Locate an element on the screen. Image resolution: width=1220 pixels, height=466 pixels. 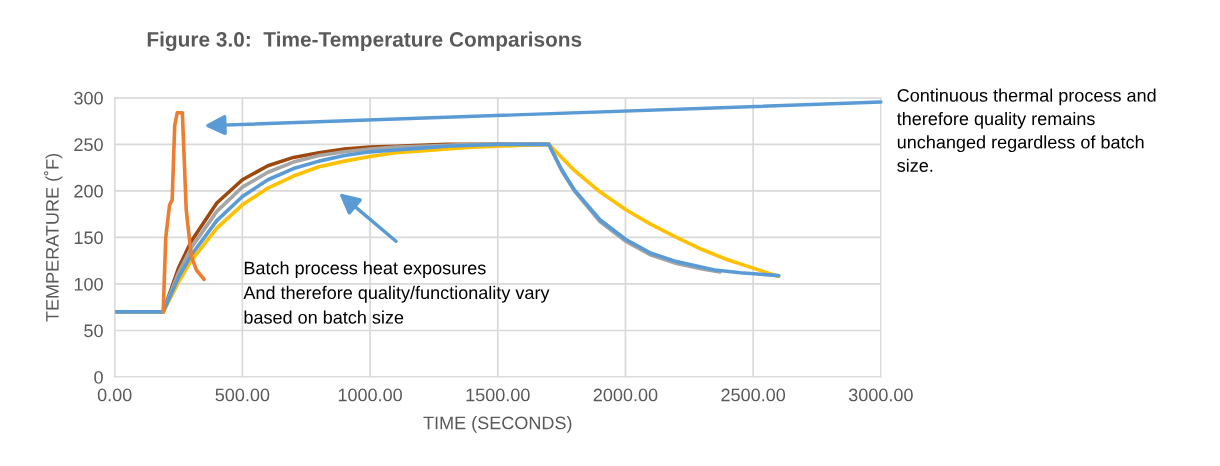
text: Continuous thermal process and therefore quality remains unchanged regardless of batch size. is located at coordinates (1026, 130).